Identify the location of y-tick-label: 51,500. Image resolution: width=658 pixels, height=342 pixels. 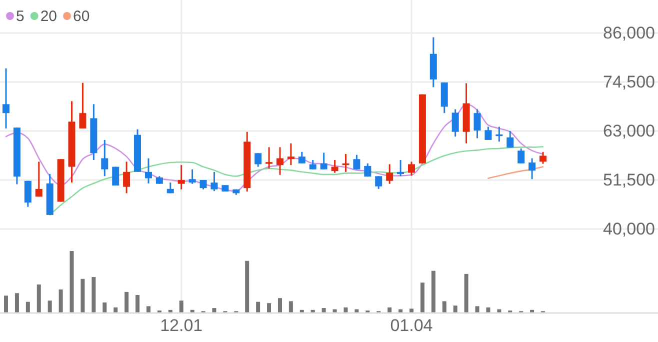
(629, 180).